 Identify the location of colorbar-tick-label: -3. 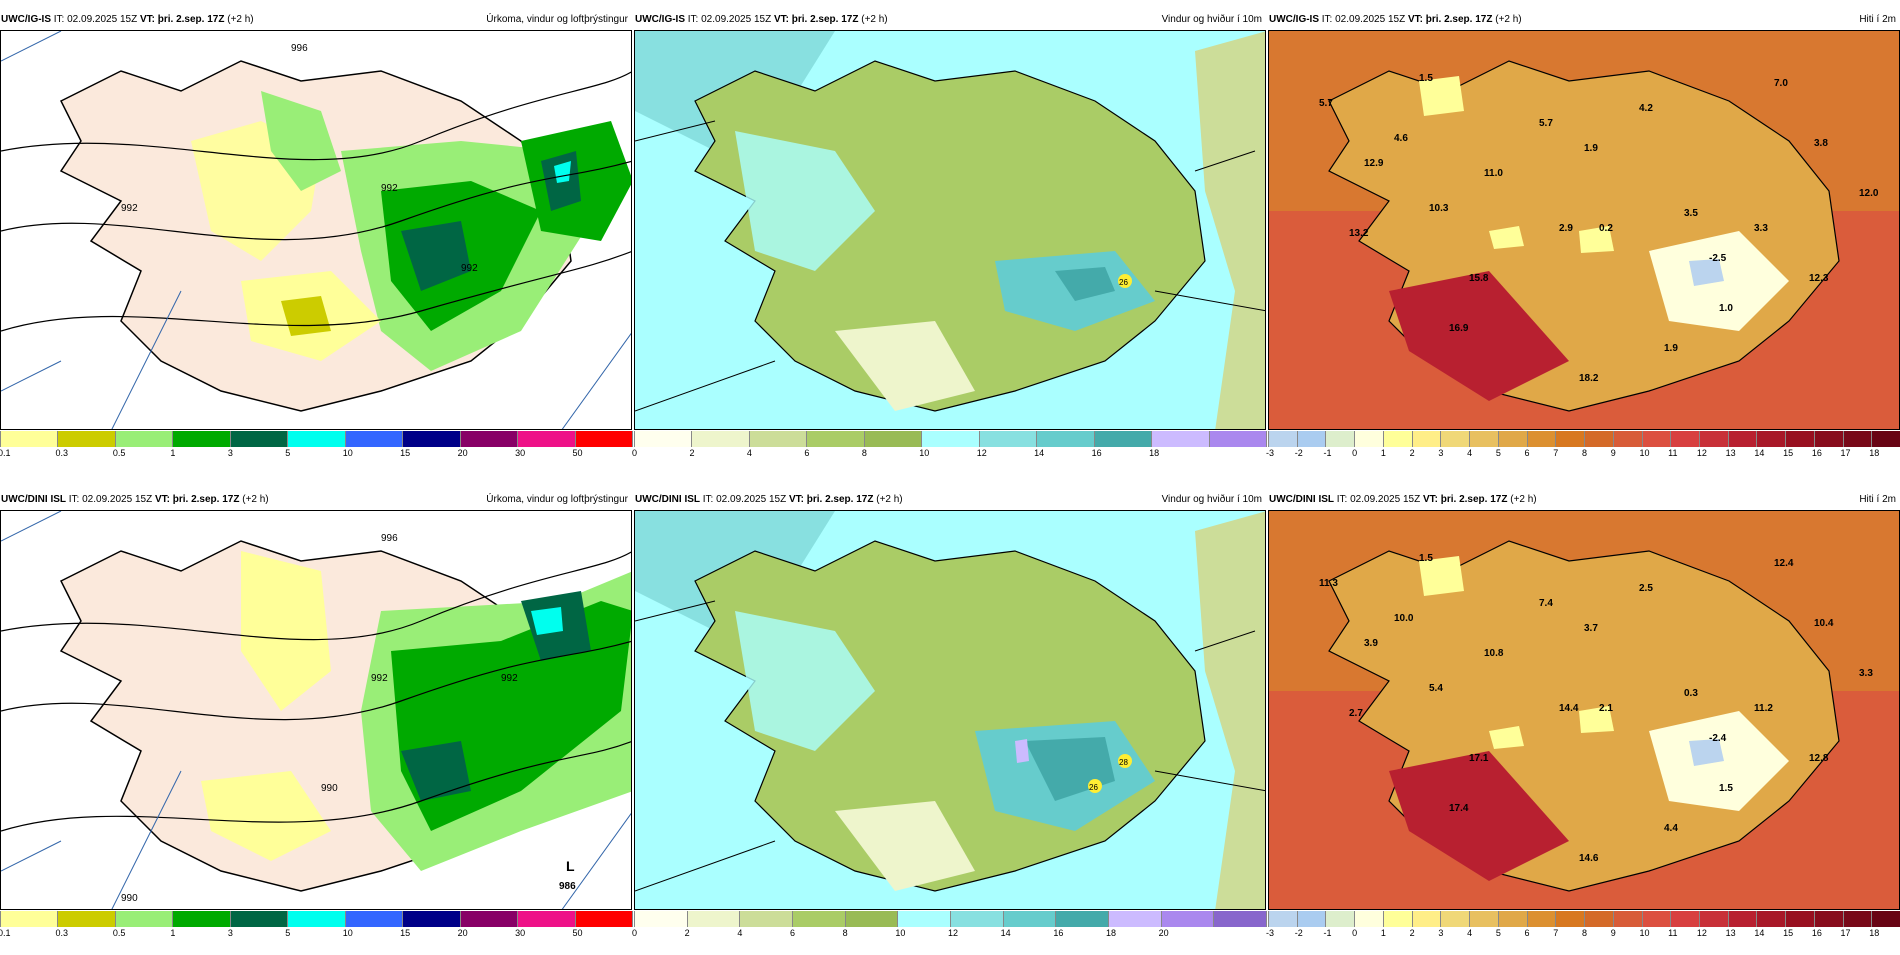
(1270, 933).